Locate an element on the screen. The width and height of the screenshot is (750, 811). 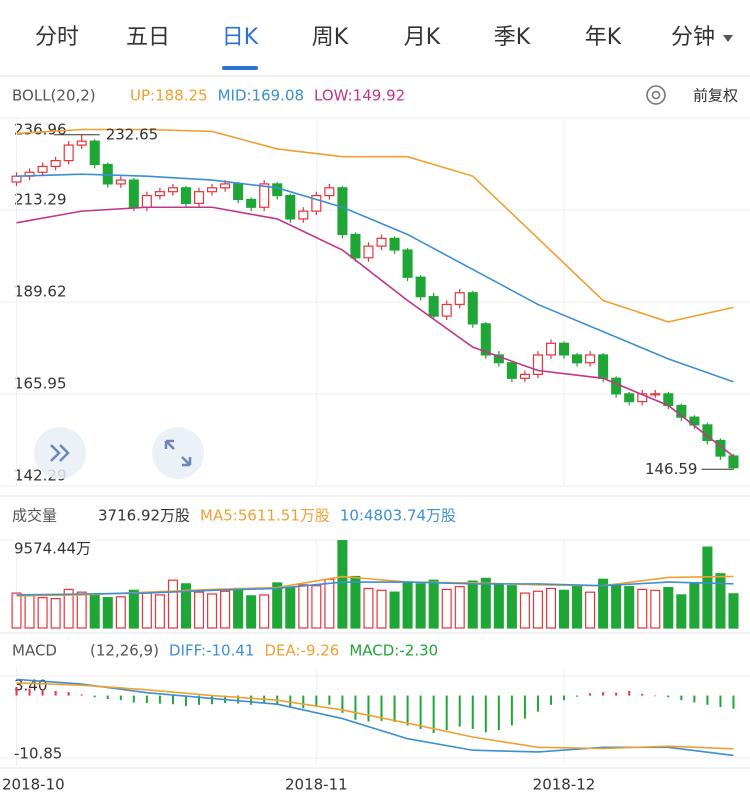
tab: 季K is located at coordinates (512, 37).